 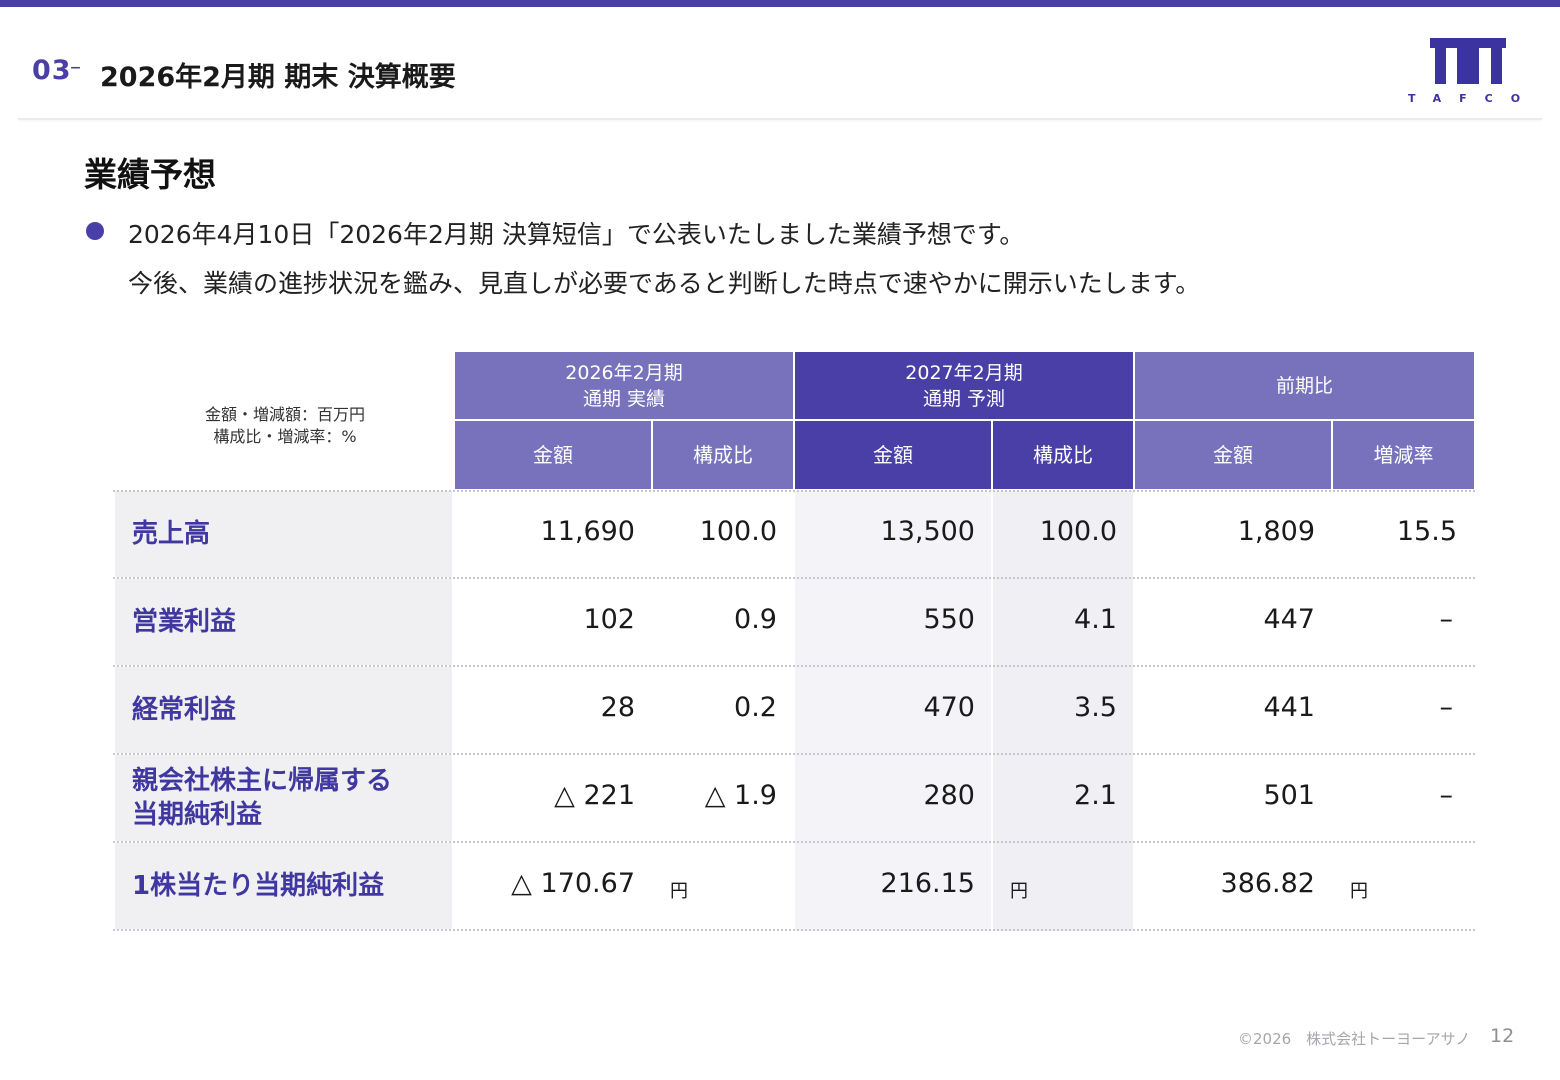 I want to click on subheader-forecast-ratio: 構成比, so click(x=1063, y=455).